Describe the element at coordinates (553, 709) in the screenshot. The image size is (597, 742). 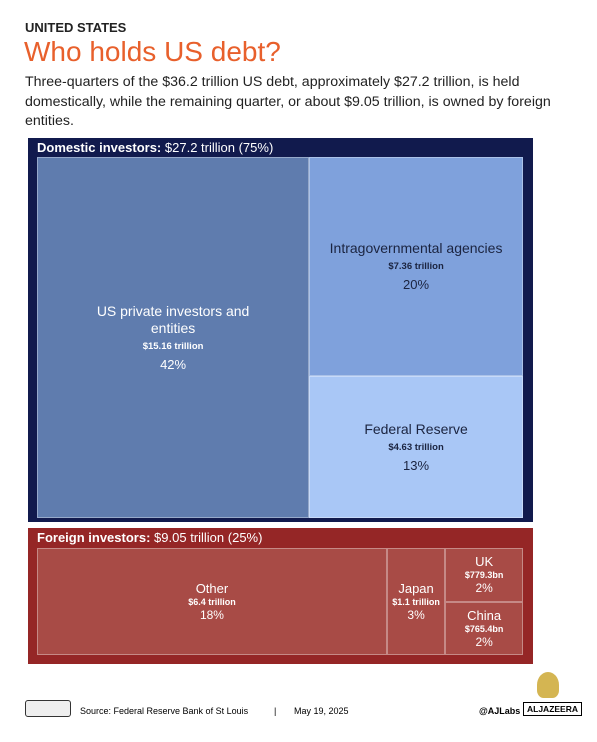
I see `logo: ALJAZEERA` at that location.